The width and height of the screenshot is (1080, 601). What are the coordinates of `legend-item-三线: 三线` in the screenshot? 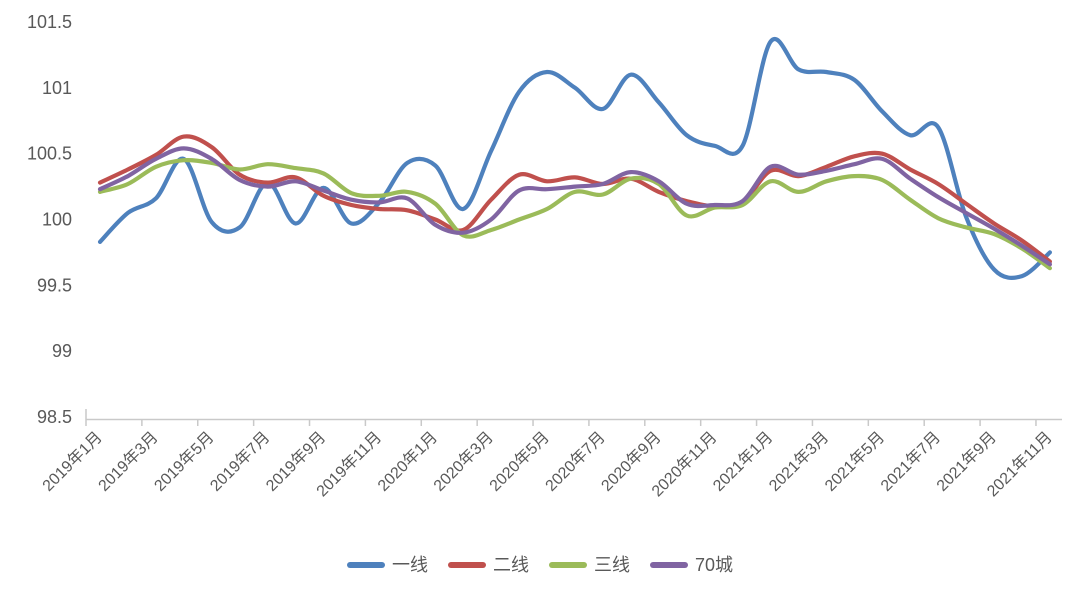 It's located at (589, 565).